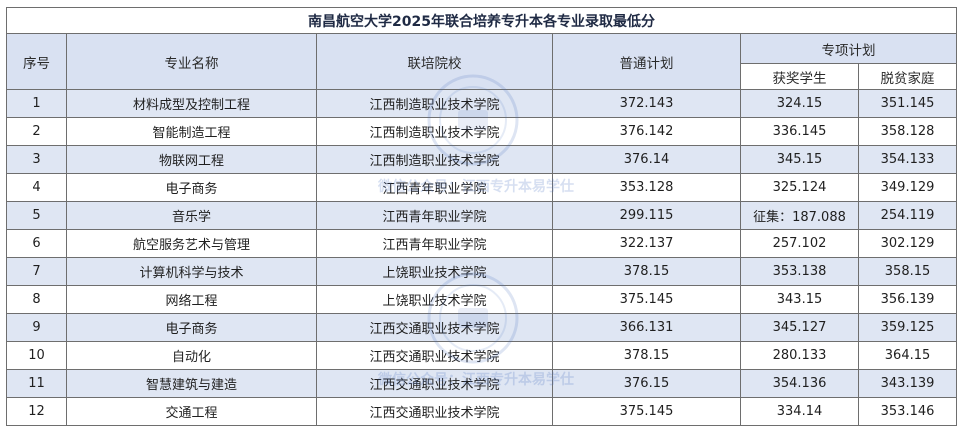  I want to click on cell-index: 4, so click(36, 187).